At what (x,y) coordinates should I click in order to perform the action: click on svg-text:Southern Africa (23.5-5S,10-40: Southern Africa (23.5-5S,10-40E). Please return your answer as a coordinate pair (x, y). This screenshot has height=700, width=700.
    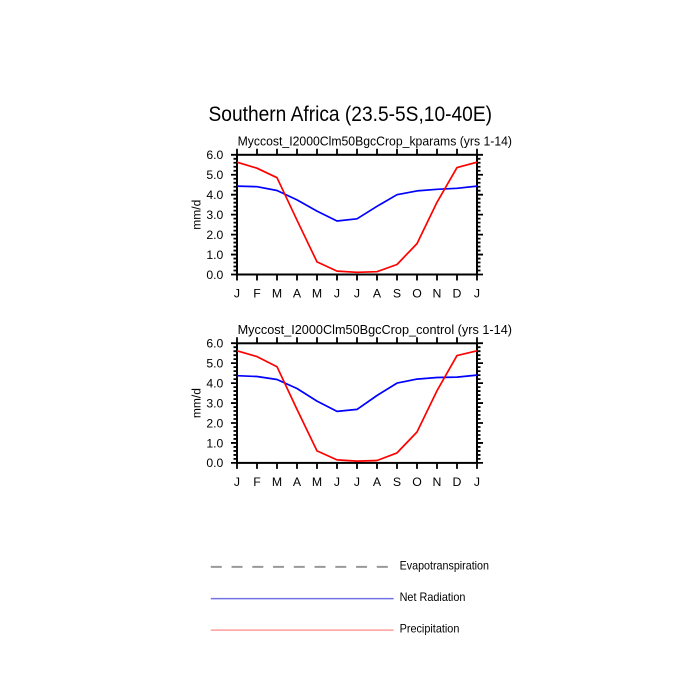
    Looking at the image, I should click on (351, 114).